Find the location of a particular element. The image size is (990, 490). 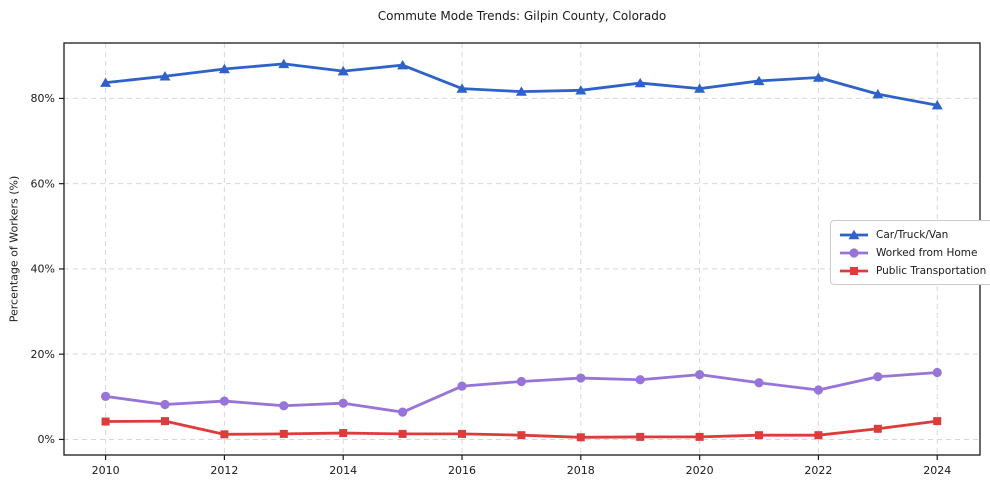

y-tick-label: 20% is located at coordinates (43, 354).